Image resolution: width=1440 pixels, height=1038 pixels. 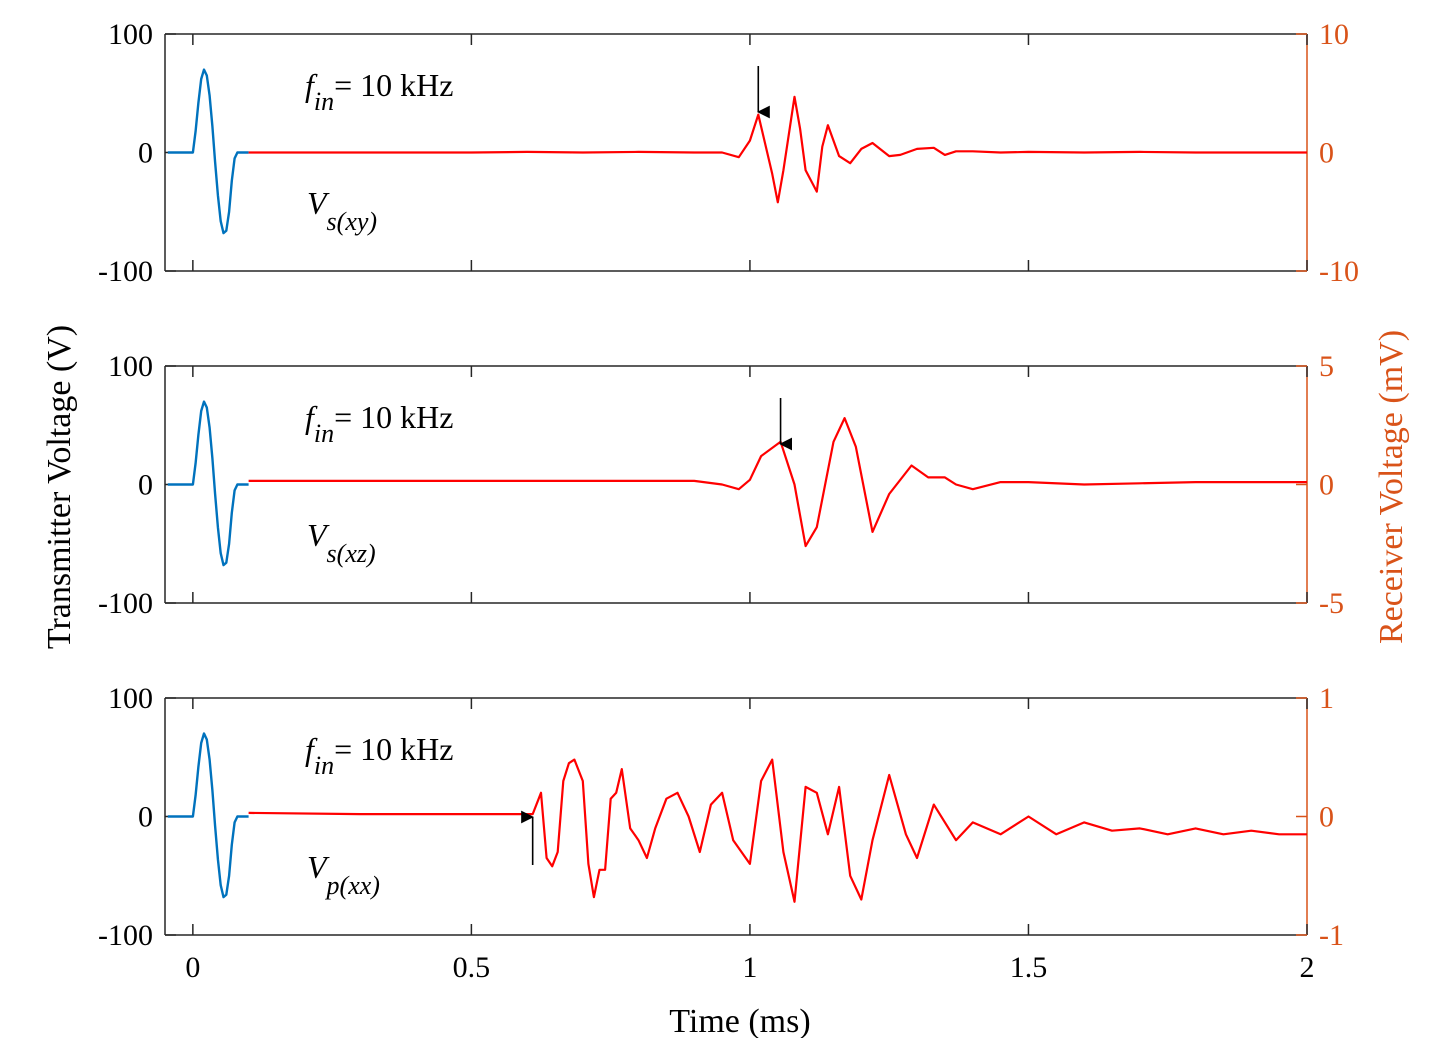 What do you see at coordinates (1029, 967) in the screenshot?
I see `x-tick-label: 1.5` at bounding box center [1029, 967].